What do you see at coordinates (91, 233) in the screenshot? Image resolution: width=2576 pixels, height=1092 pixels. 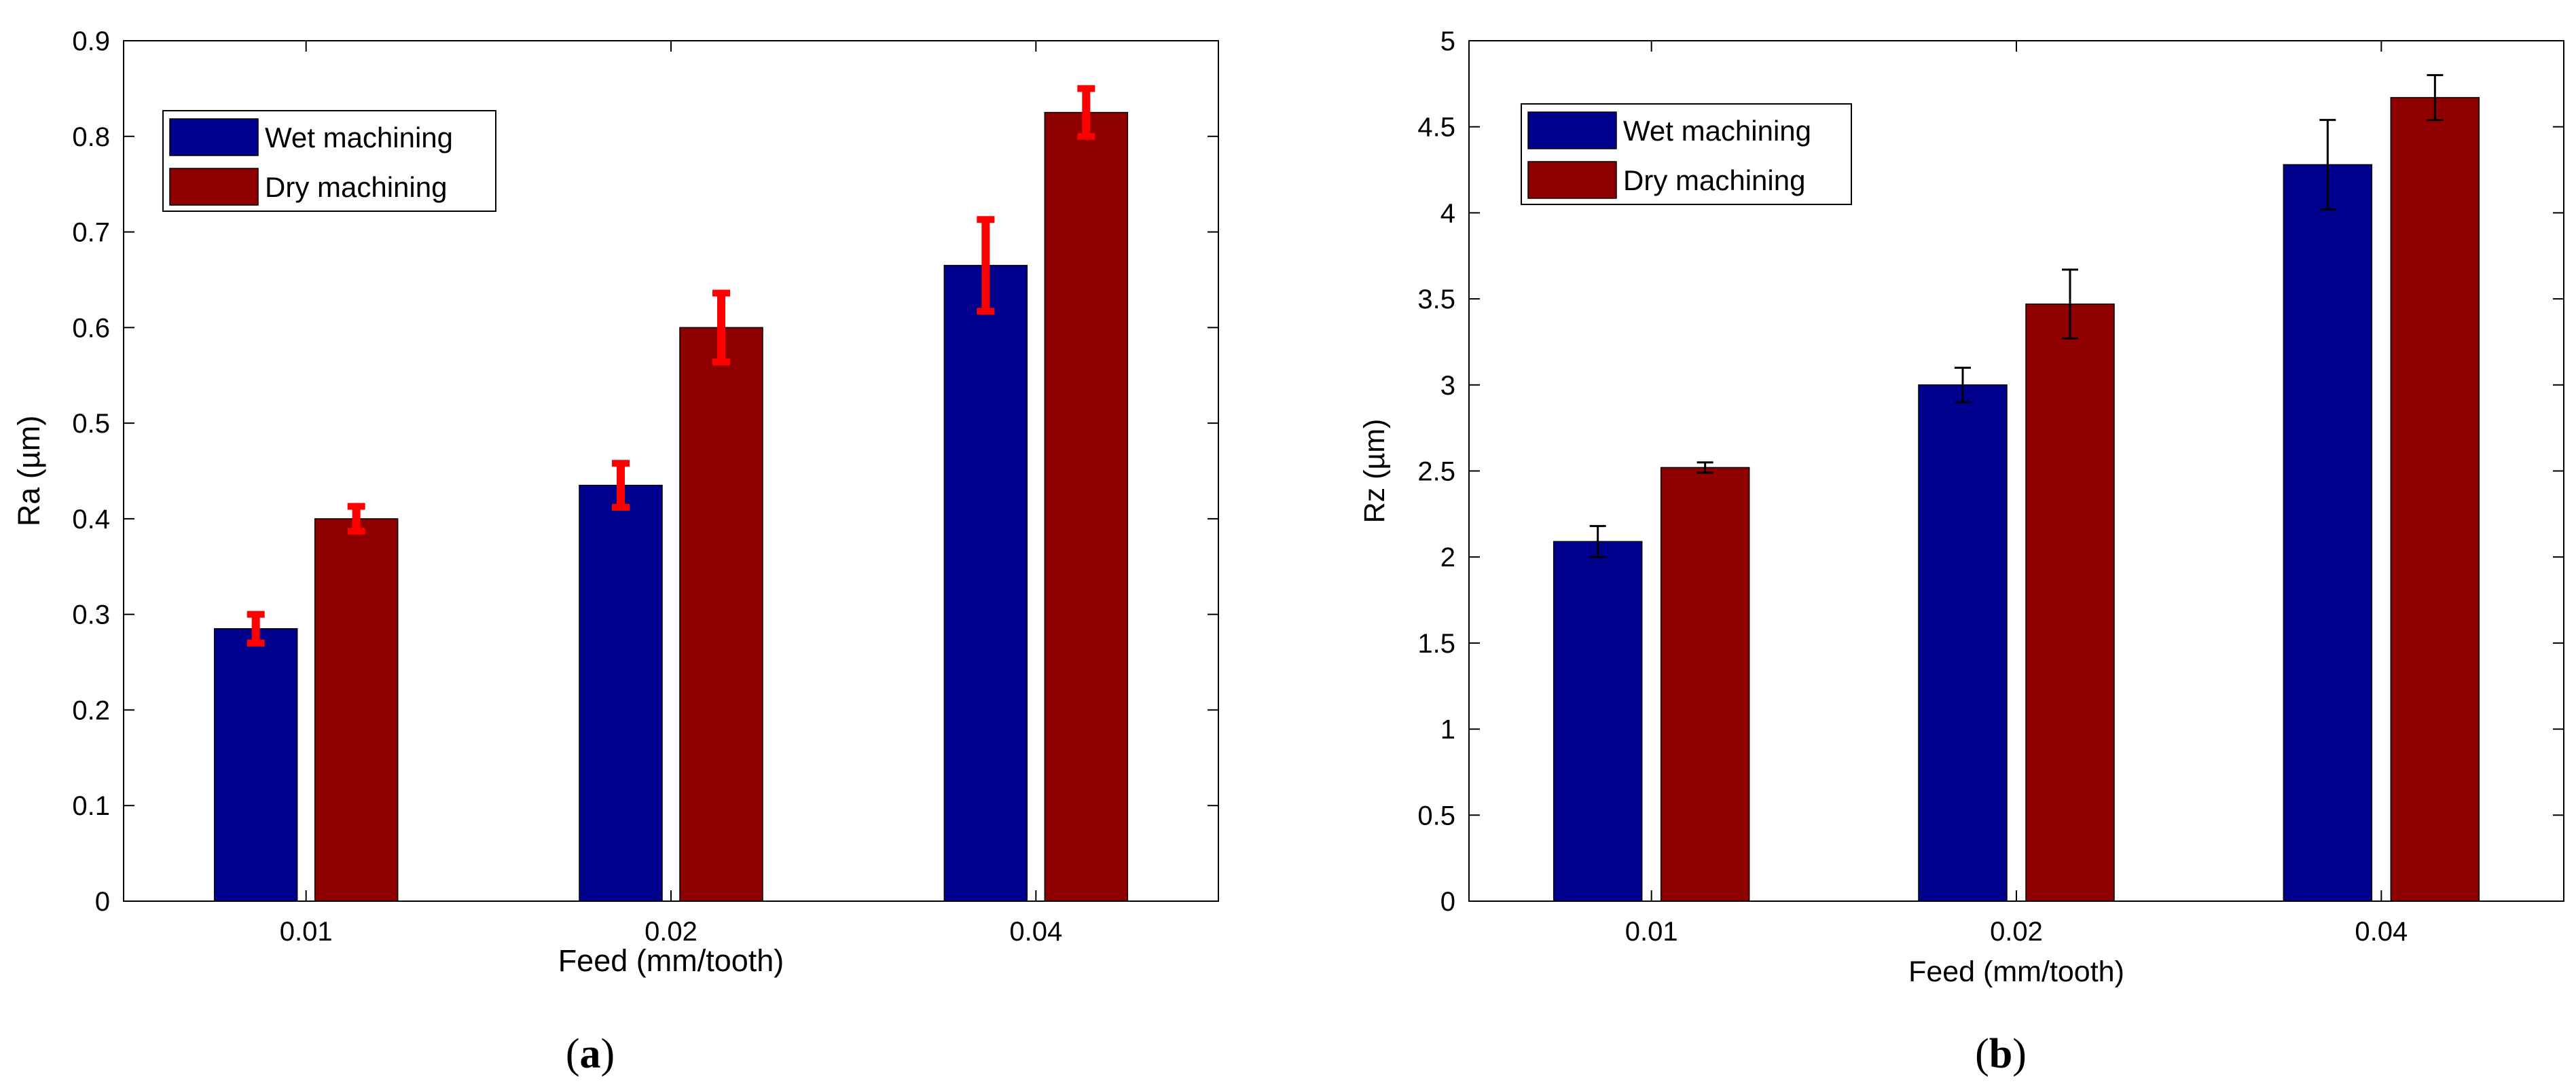 I see `y-tick-label: 0.7` at bounding box center [91, 233].